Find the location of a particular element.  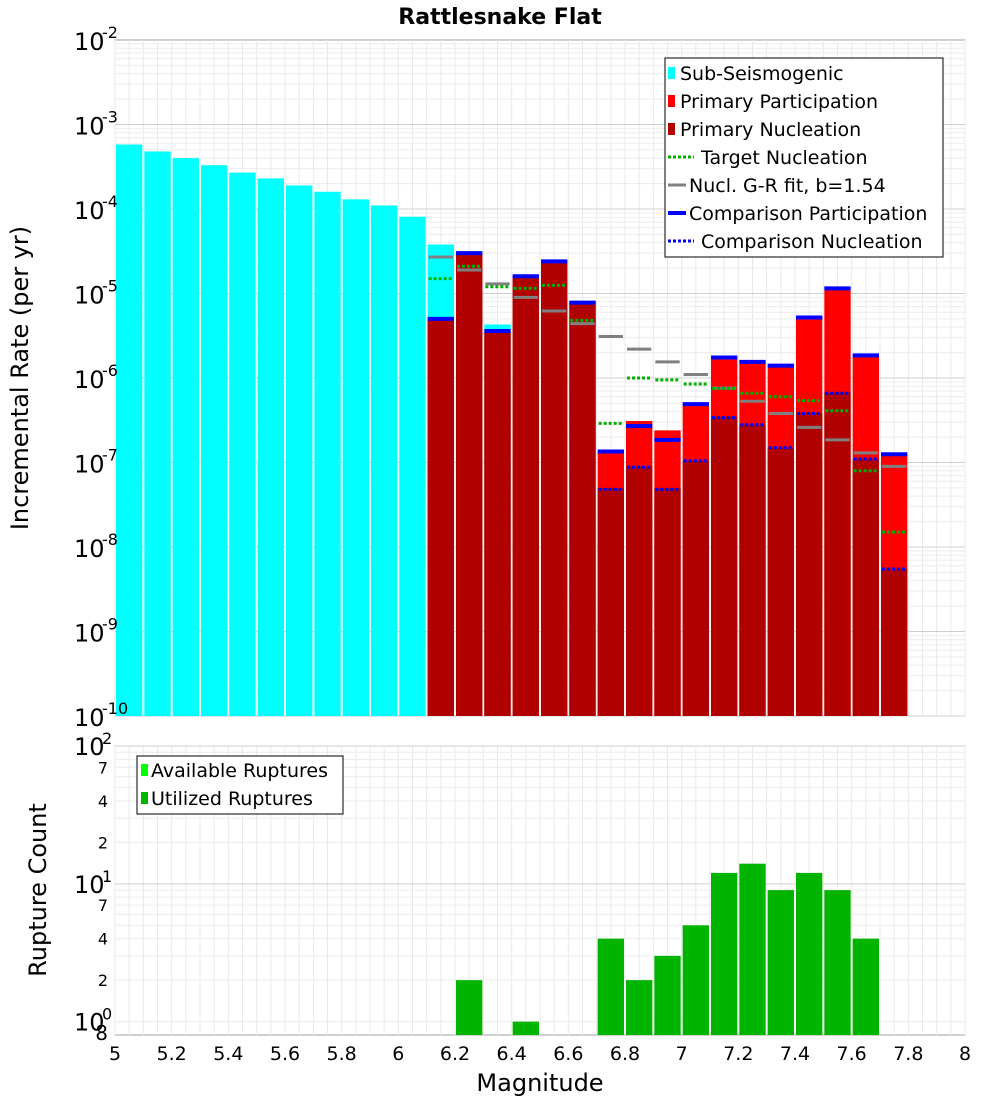

x-tick-label: 7.8 is located at coordinates (908, 1054).